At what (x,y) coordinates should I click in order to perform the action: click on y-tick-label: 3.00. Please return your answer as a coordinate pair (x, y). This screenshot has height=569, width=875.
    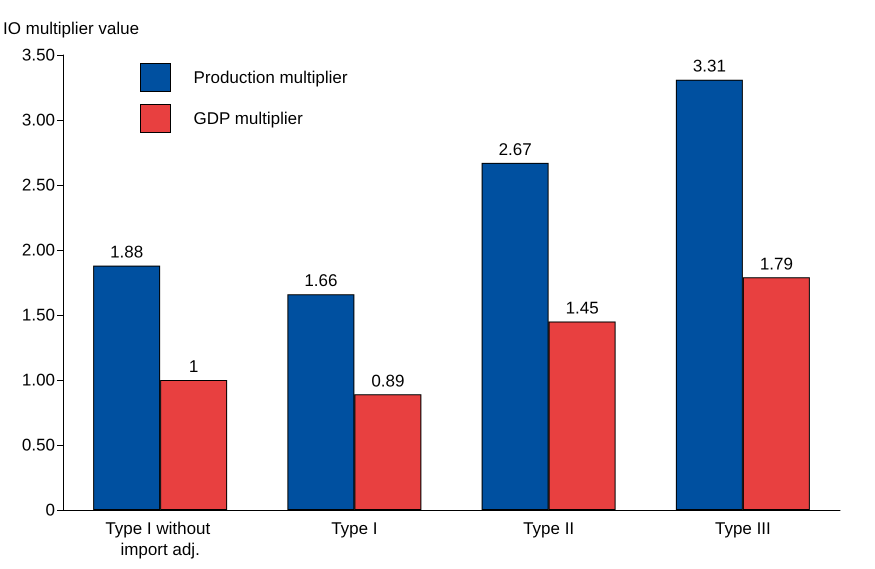
    Looking at the image, I should click on (38, 120).